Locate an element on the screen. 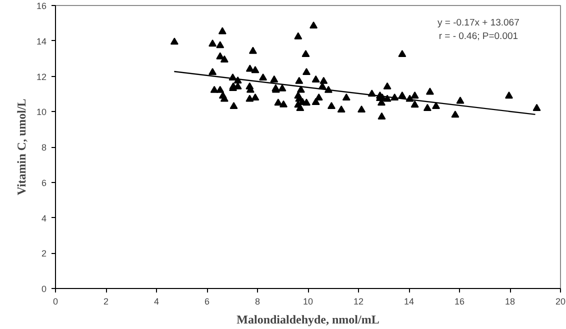  x-tick-label: 4 is located at coordinates (157, 301).